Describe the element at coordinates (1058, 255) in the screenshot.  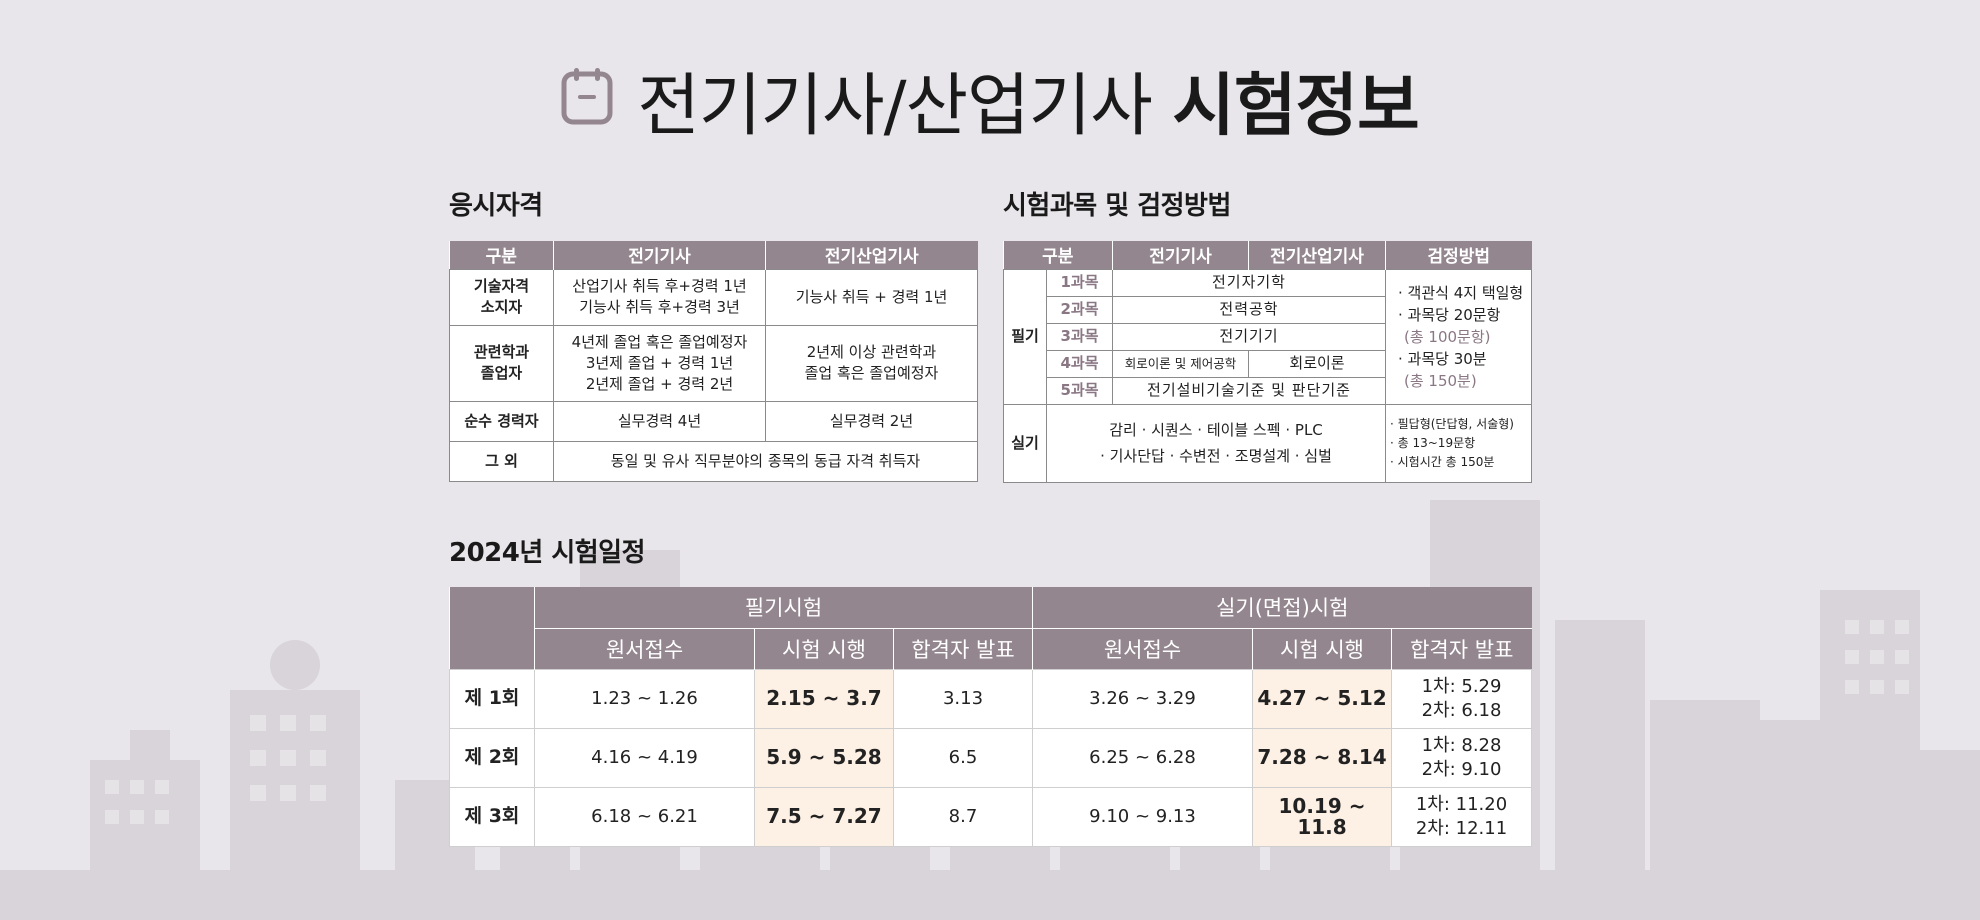
I see `subjects-col-header: 구분` at that location.